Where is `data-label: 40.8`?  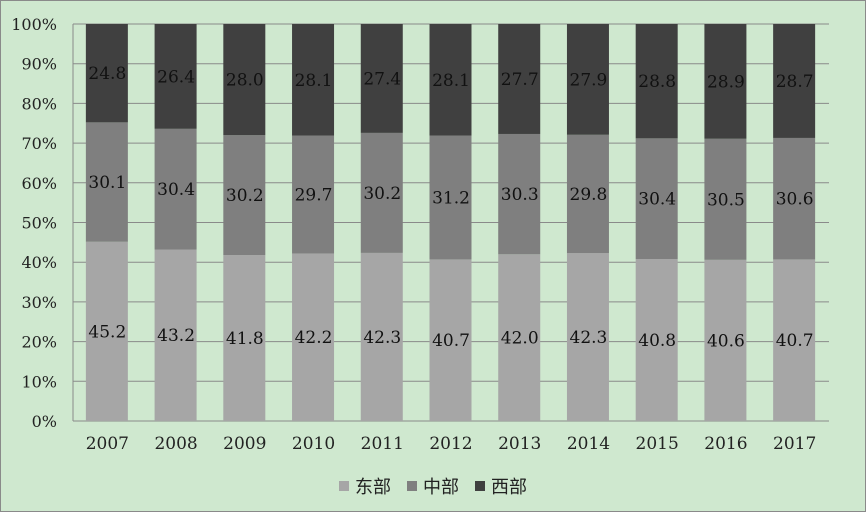 data-label: 40.8 is located at coordinates (657, 341).